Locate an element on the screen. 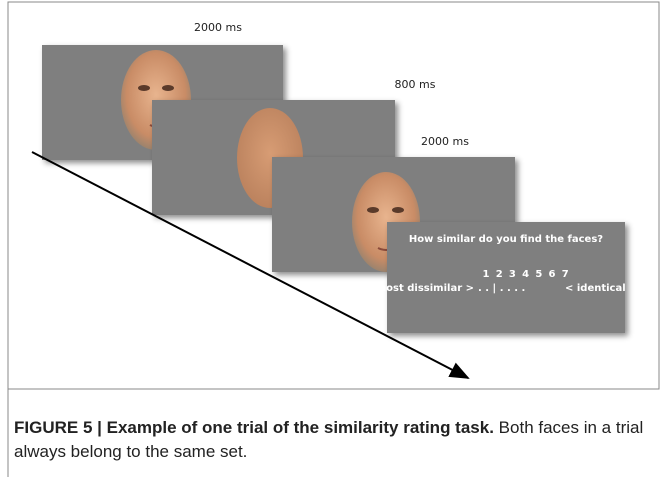 The height and width of the screenshot is (477, 662). duration-label: 800 ms is located at coordinates (415, 84).